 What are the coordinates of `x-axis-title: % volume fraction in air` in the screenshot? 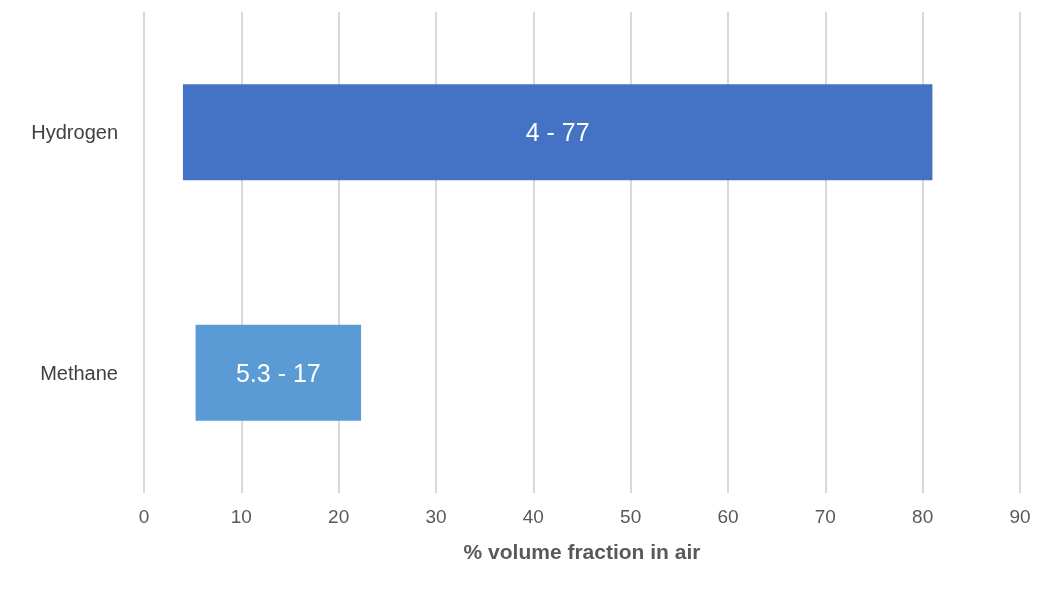 It's located at (582, 551).